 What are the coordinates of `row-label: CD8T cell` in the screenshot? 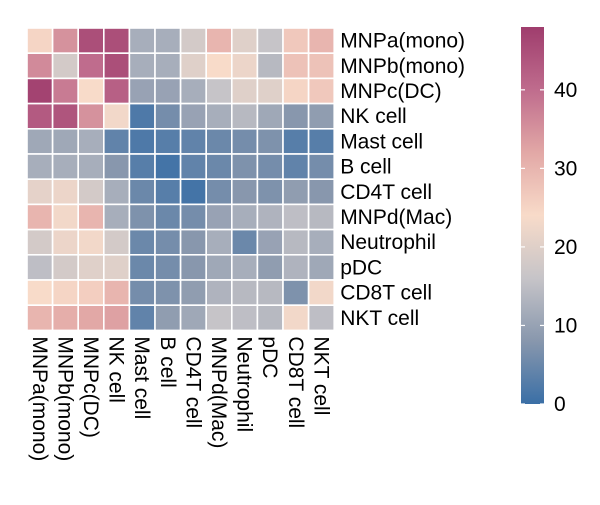 It's located at (386, 293).